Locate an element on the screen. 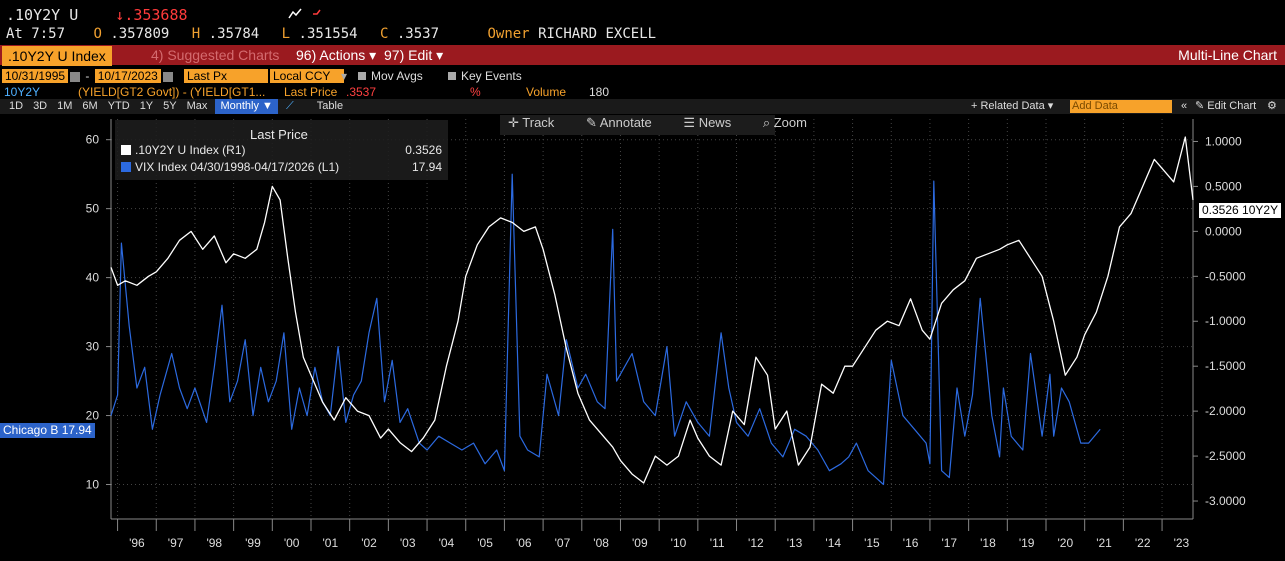  x-tick-label: '13 is located at coordinates (795, 543).